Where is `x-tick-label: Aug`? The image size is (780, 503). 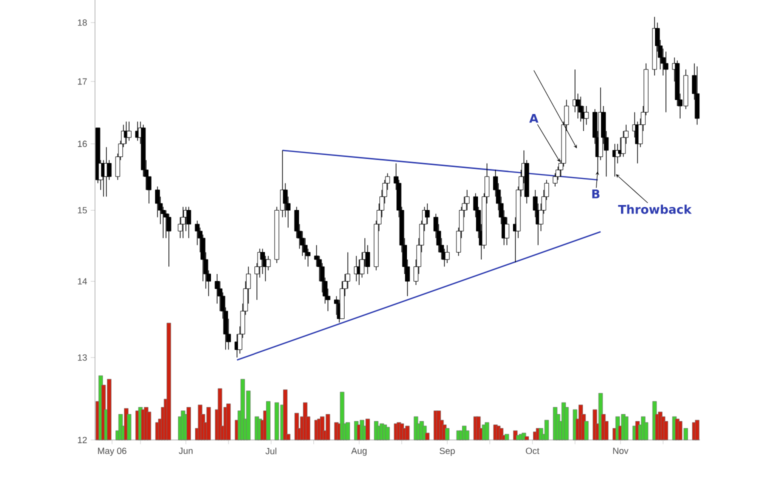
x-tick-label: Aug is located at coordinates (359, 452).